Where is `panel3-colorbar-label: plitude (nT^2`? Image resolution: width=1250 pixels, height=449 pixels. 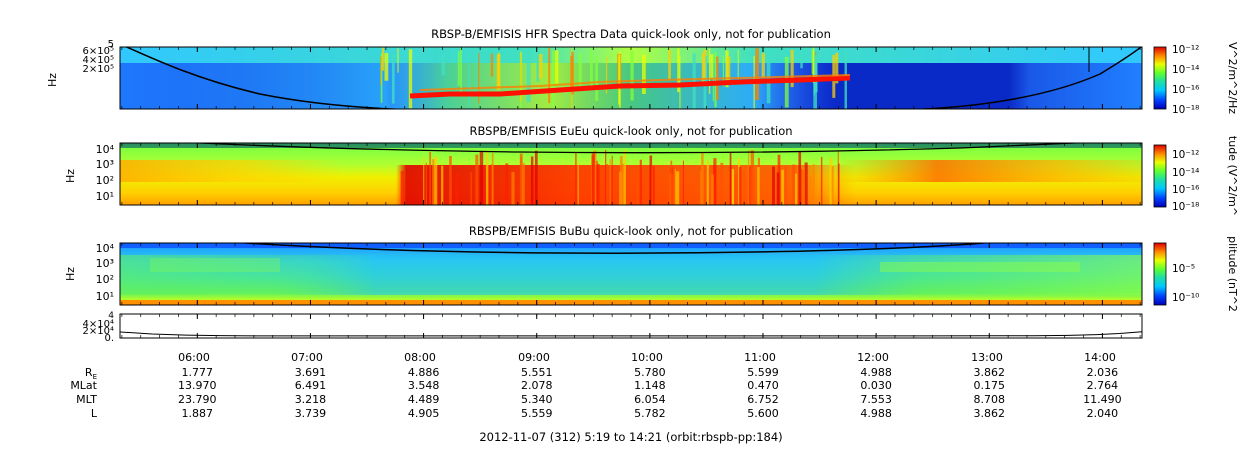
panel3-colorbar-label: plitude (nT^2 is located at coordinates (1232, 274).